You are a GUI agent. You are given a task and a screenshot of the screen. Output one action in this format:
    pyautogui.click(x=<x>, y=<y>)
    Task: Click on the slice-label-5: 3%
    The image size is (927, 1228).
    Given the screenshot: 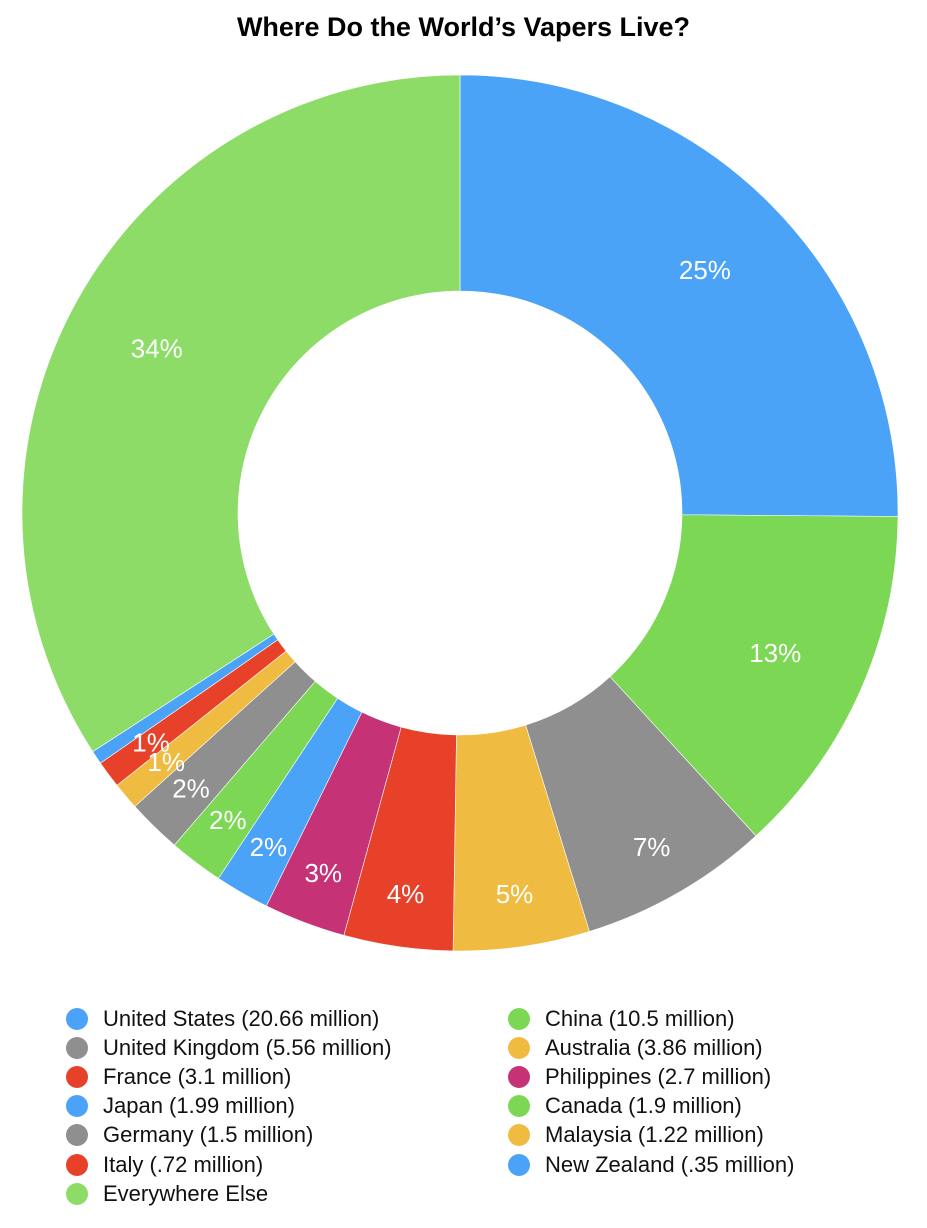 What is the action you would take?
    pyautogui.click(x=323, y=873)
    